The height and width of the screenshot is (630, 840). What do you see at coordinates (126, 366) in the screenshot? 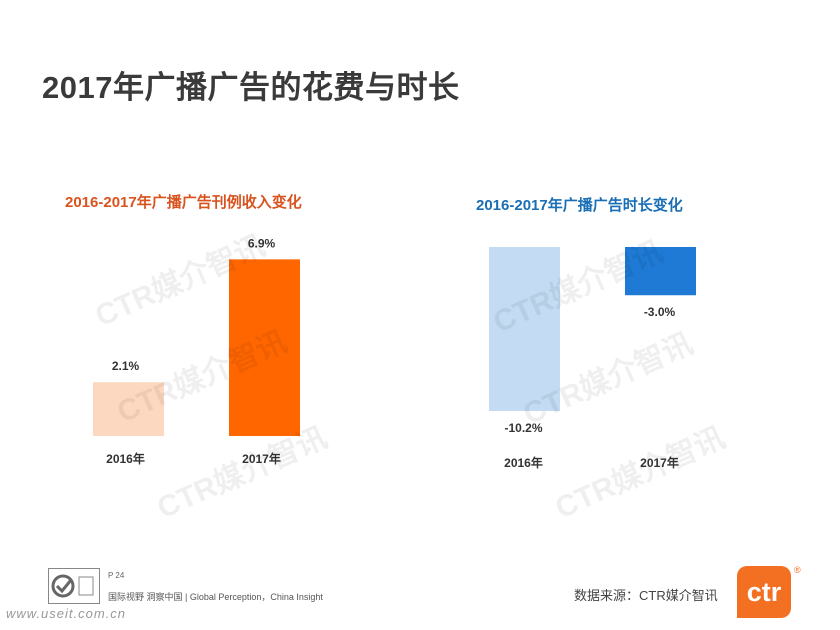
I see `data-label: 2.1%` at bounding box center [126, 366].